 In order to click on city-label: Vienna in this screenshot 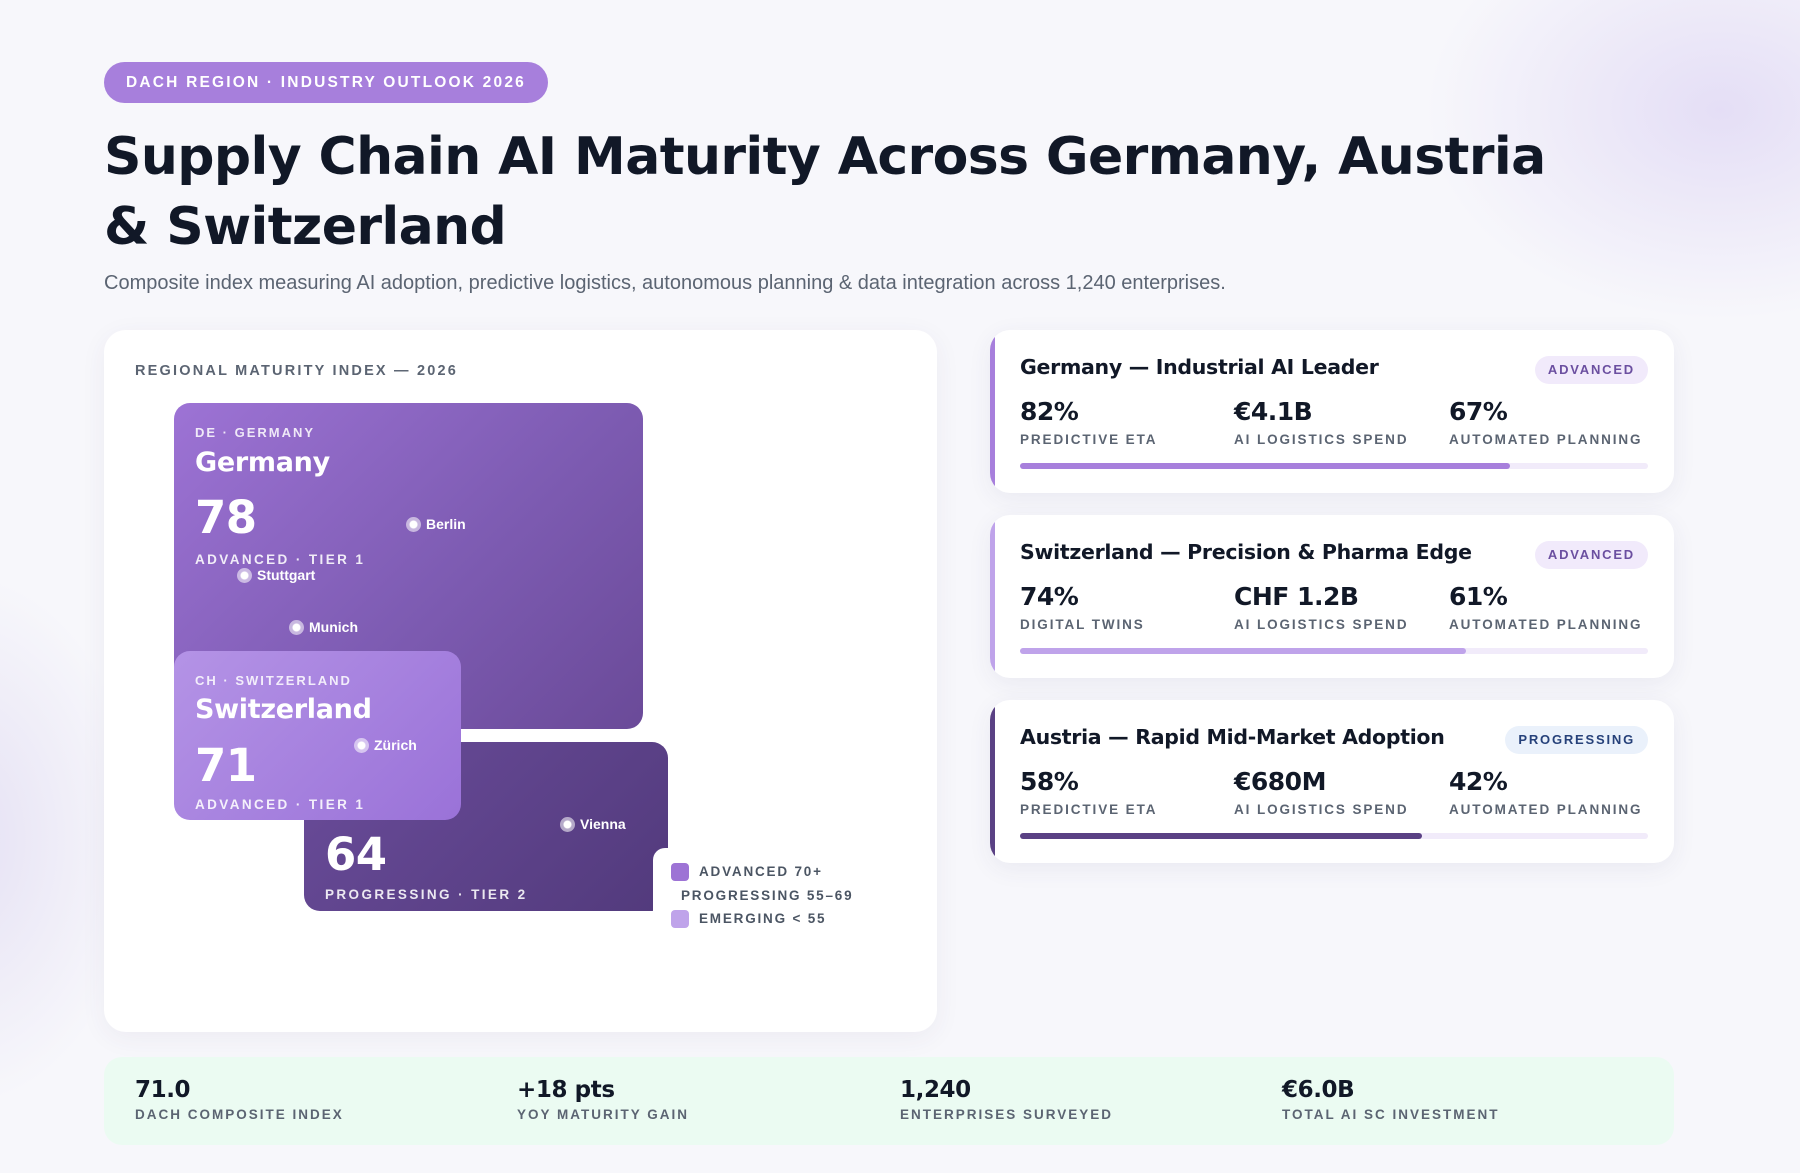, I will do `click(603, 824)`.